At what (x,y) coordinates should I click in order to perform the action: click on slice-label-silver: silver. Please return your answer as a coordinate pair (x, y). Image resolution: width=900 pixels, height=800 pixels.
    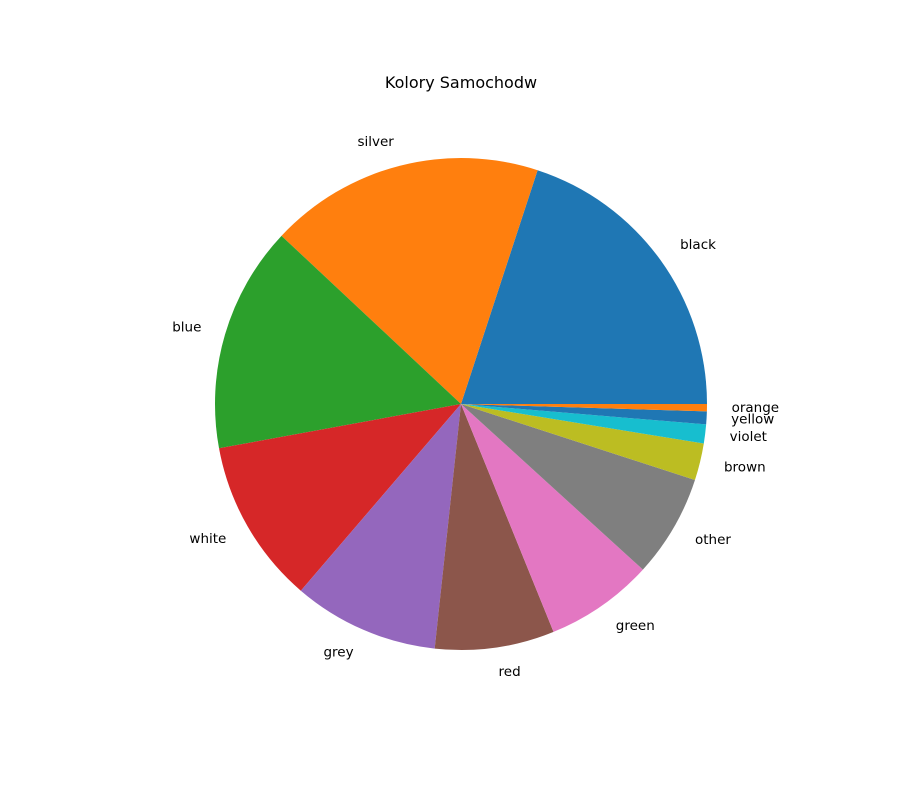
    Looking at the image, I should click on (375, 142).